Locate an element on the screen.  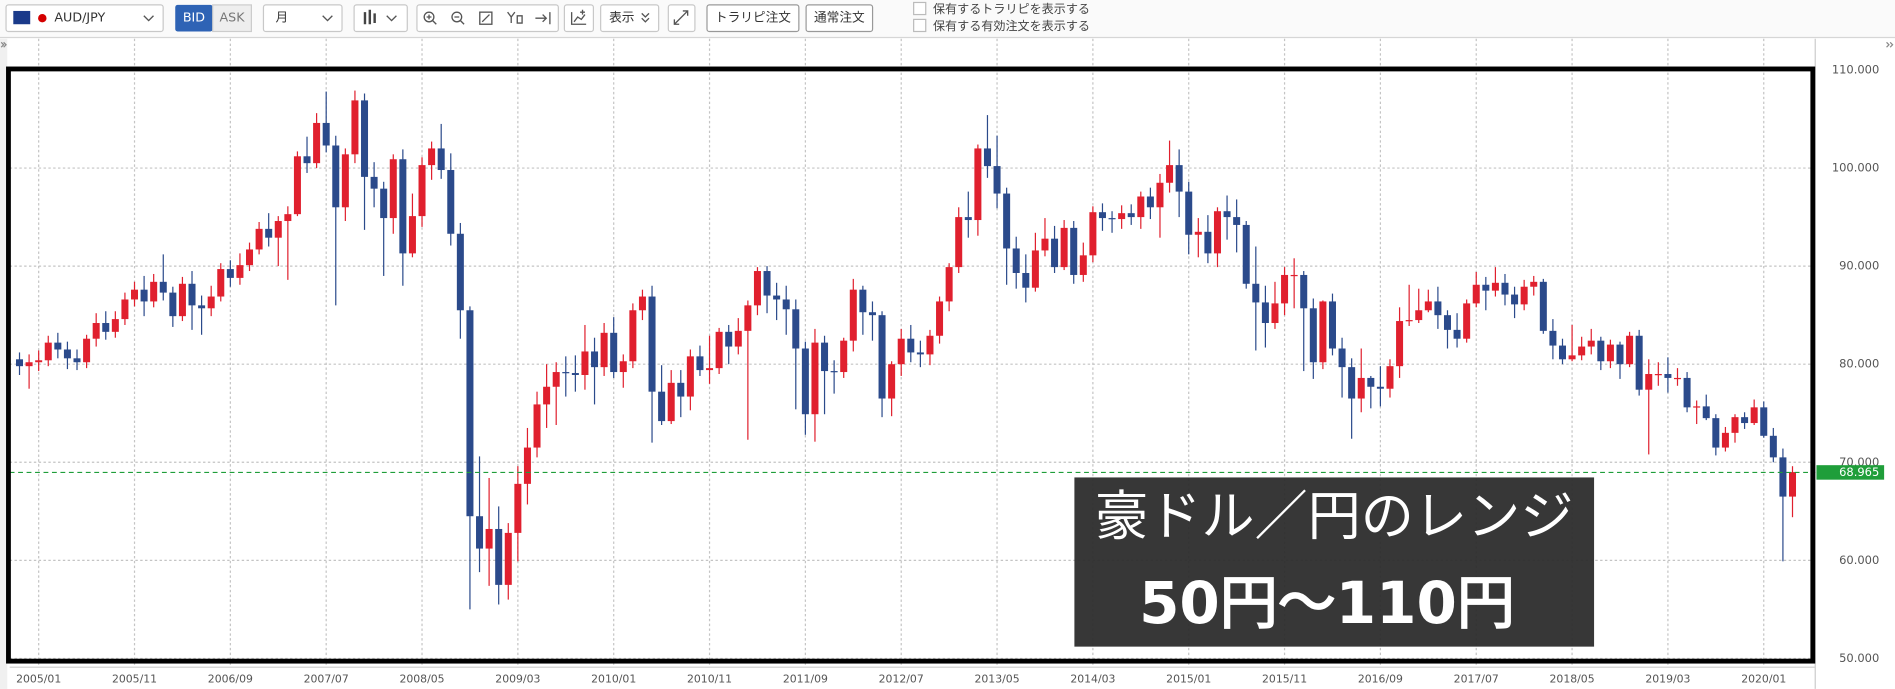
current-price-label: 68.965 is located at coordinates (1859, 472).